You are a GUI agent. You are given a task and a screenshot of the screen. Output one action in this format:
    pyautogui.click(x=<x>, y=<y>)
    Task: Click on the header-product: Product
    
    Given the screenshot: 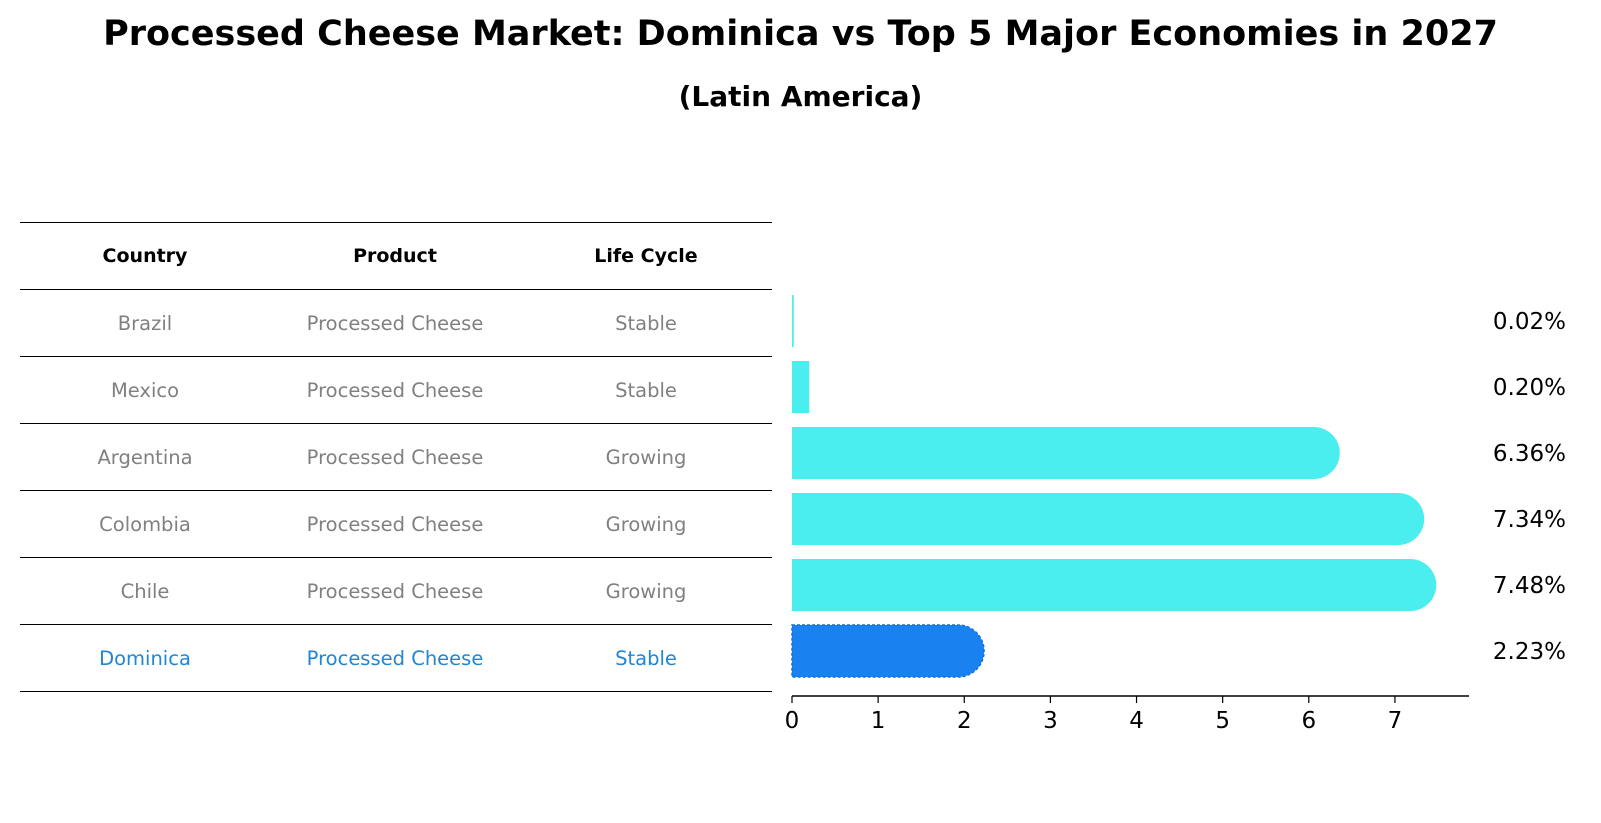 What is the action you would take?
    pyautogui.click(x=395, y=256)
    